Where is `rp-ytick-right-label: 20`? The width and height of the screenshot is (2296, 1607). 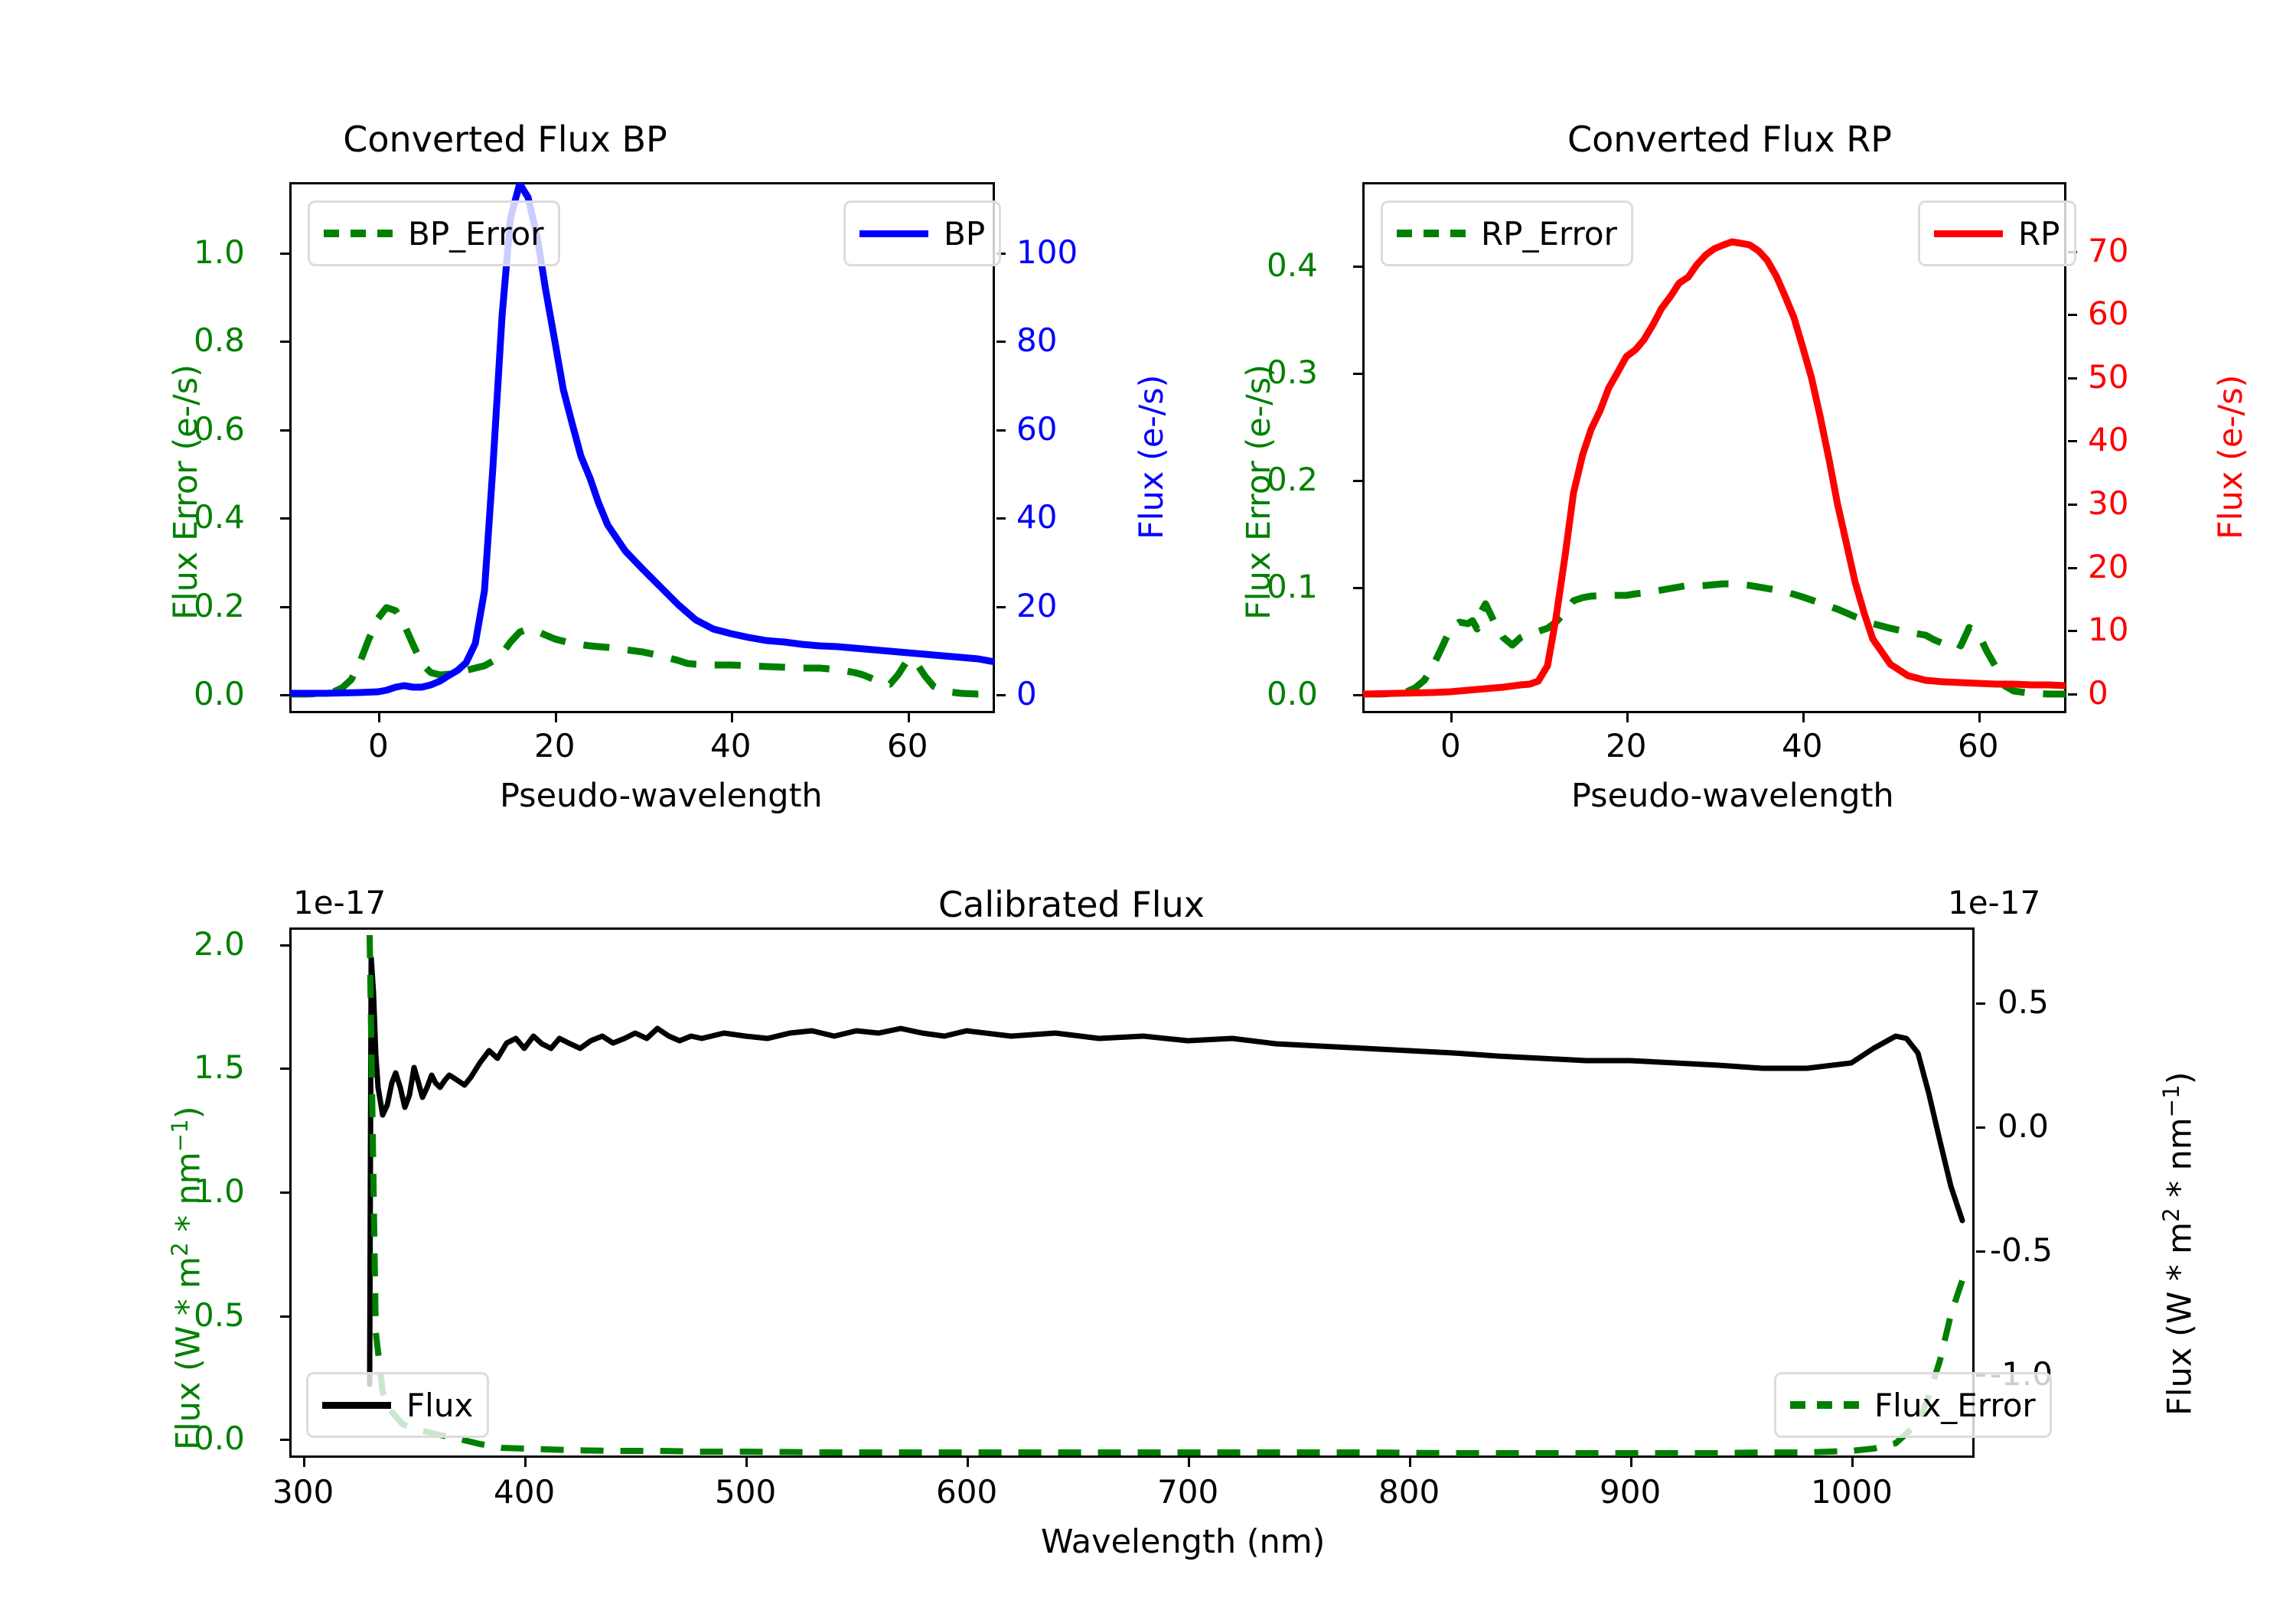
rp-ytick-right-label: 20 is located at coordinates (2108, 566).